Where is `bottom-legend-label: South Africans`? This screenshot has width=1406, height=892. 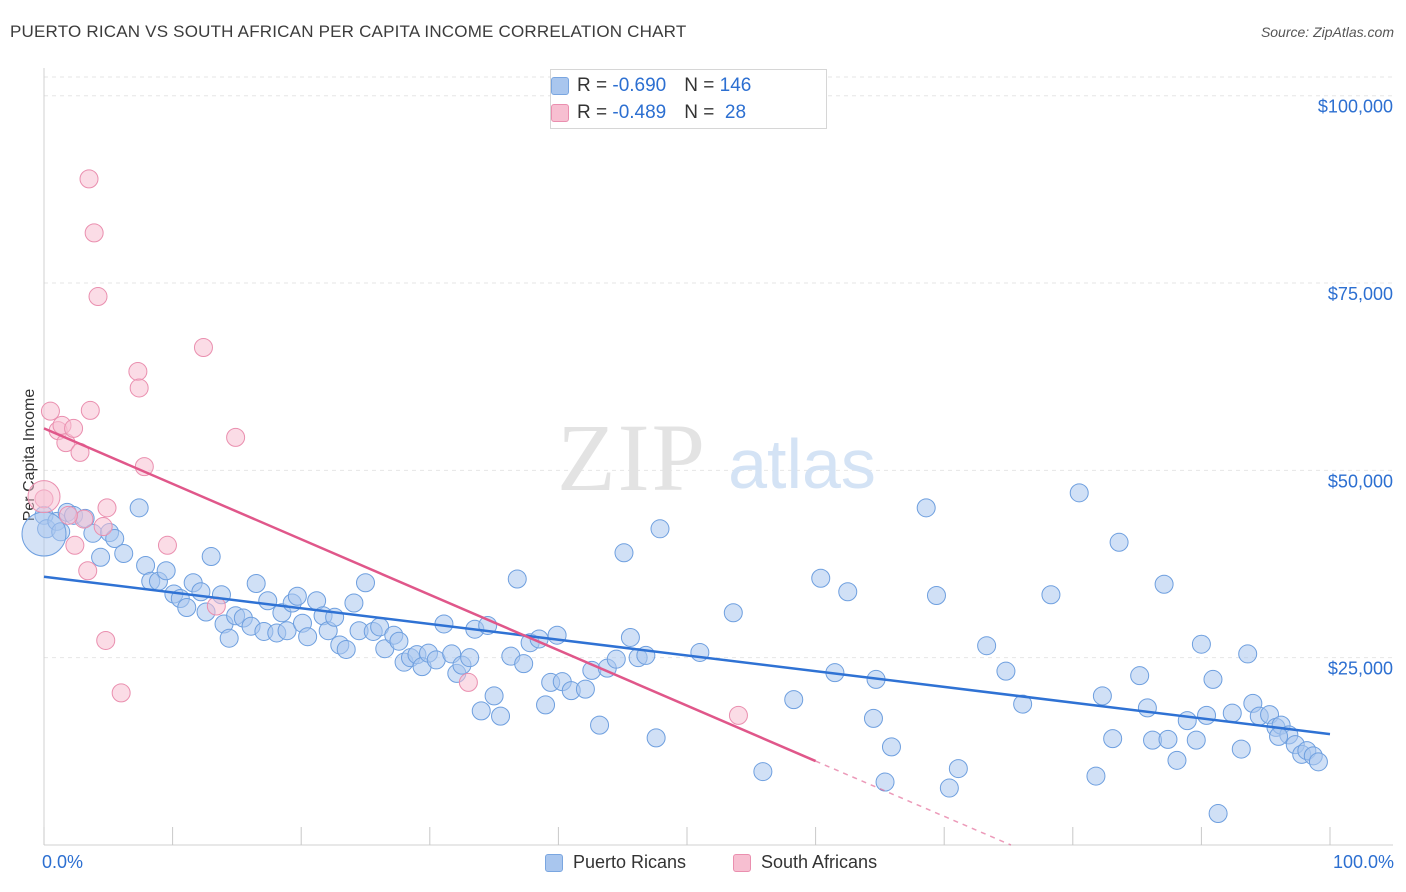 bottom-legend-label: South Africans is located at coordinates (819, 862).